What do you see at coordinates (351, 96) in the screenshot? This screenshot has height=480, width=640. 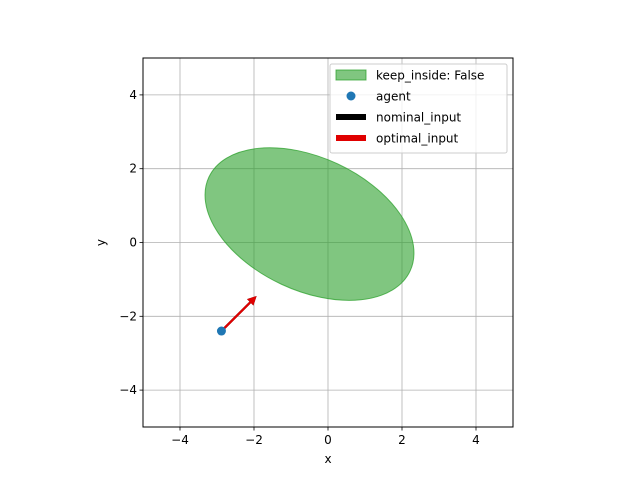 I see `legend-swatch-agent` at bounding box center [351, 96].